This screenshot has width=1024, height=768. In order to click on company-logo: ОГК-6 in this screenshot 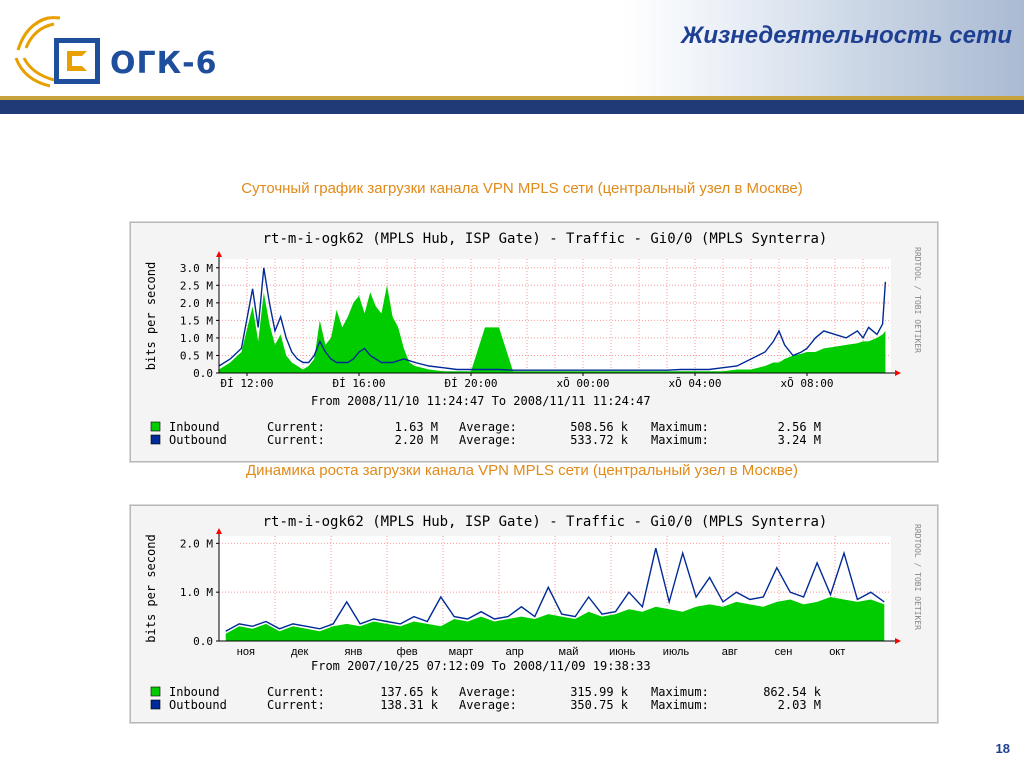, I will do `click(124, 51)`.